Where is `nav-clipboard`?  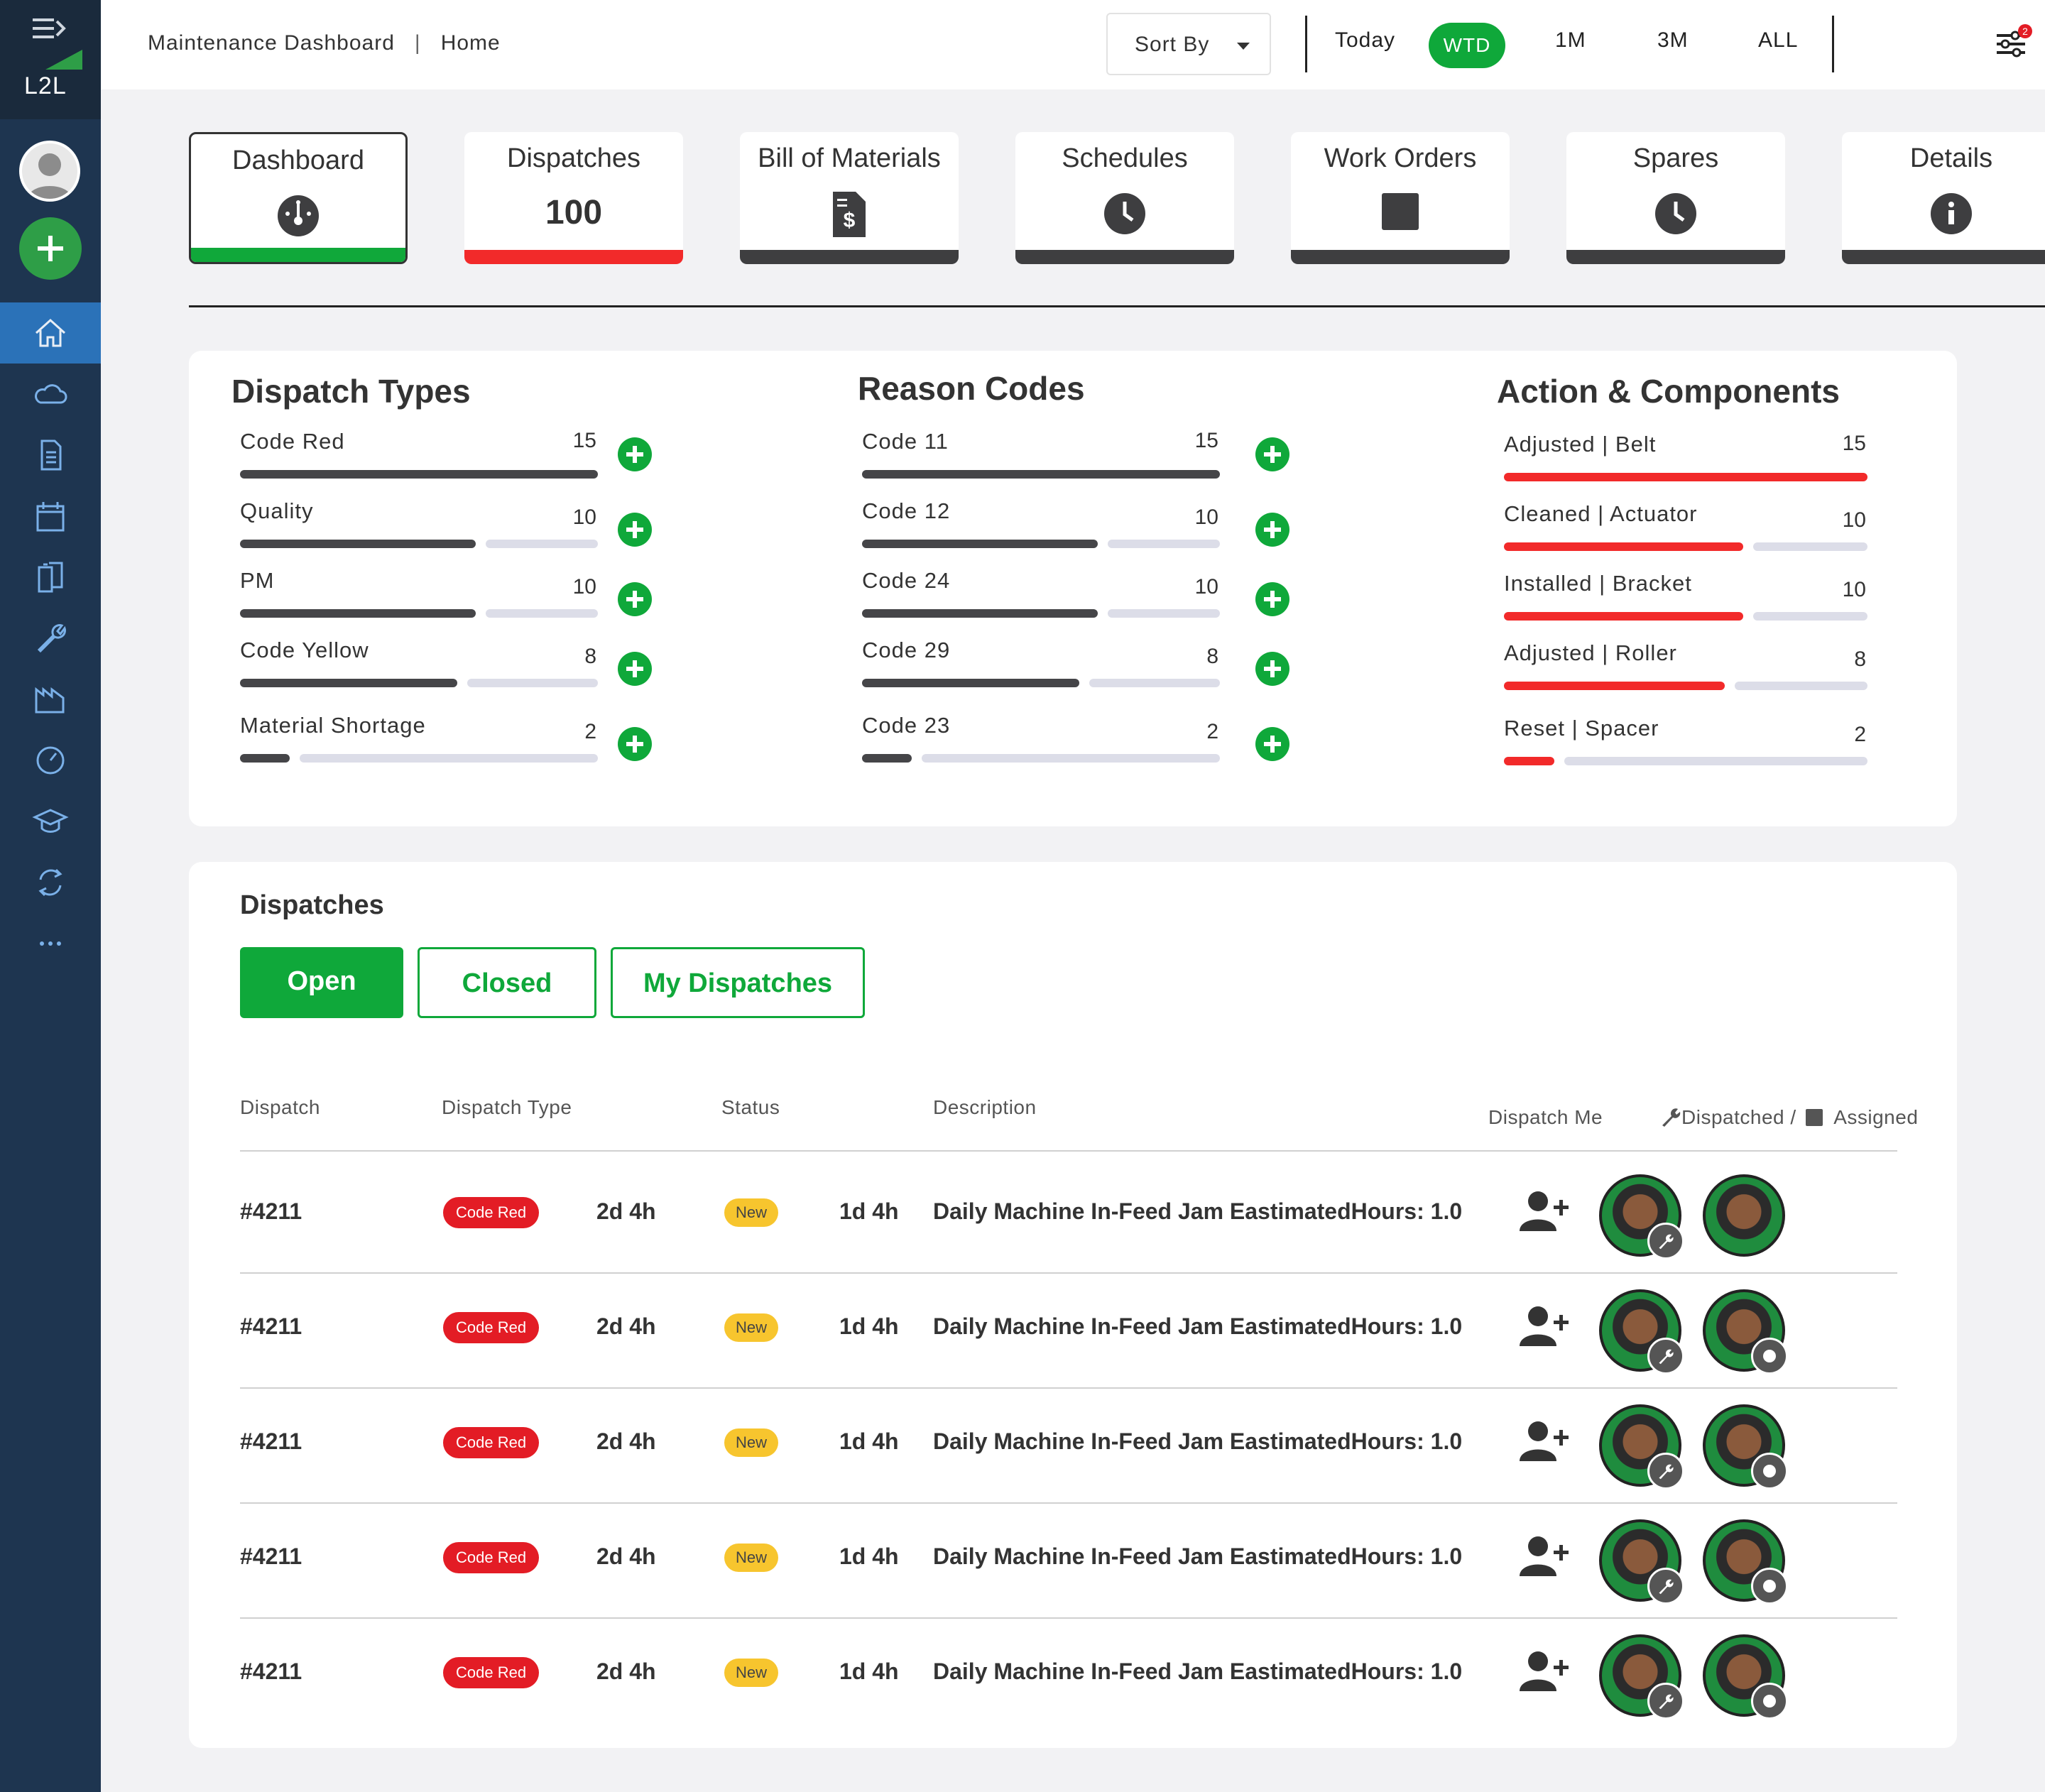 nav-clipboard is located at coordinates (50, 577).